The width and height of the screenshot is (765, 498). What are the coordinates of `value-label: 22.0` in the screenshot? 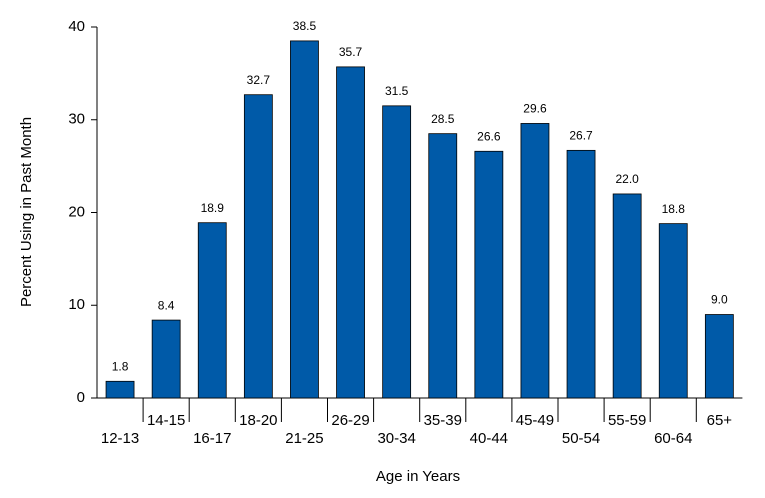 It's located at (627, 179).